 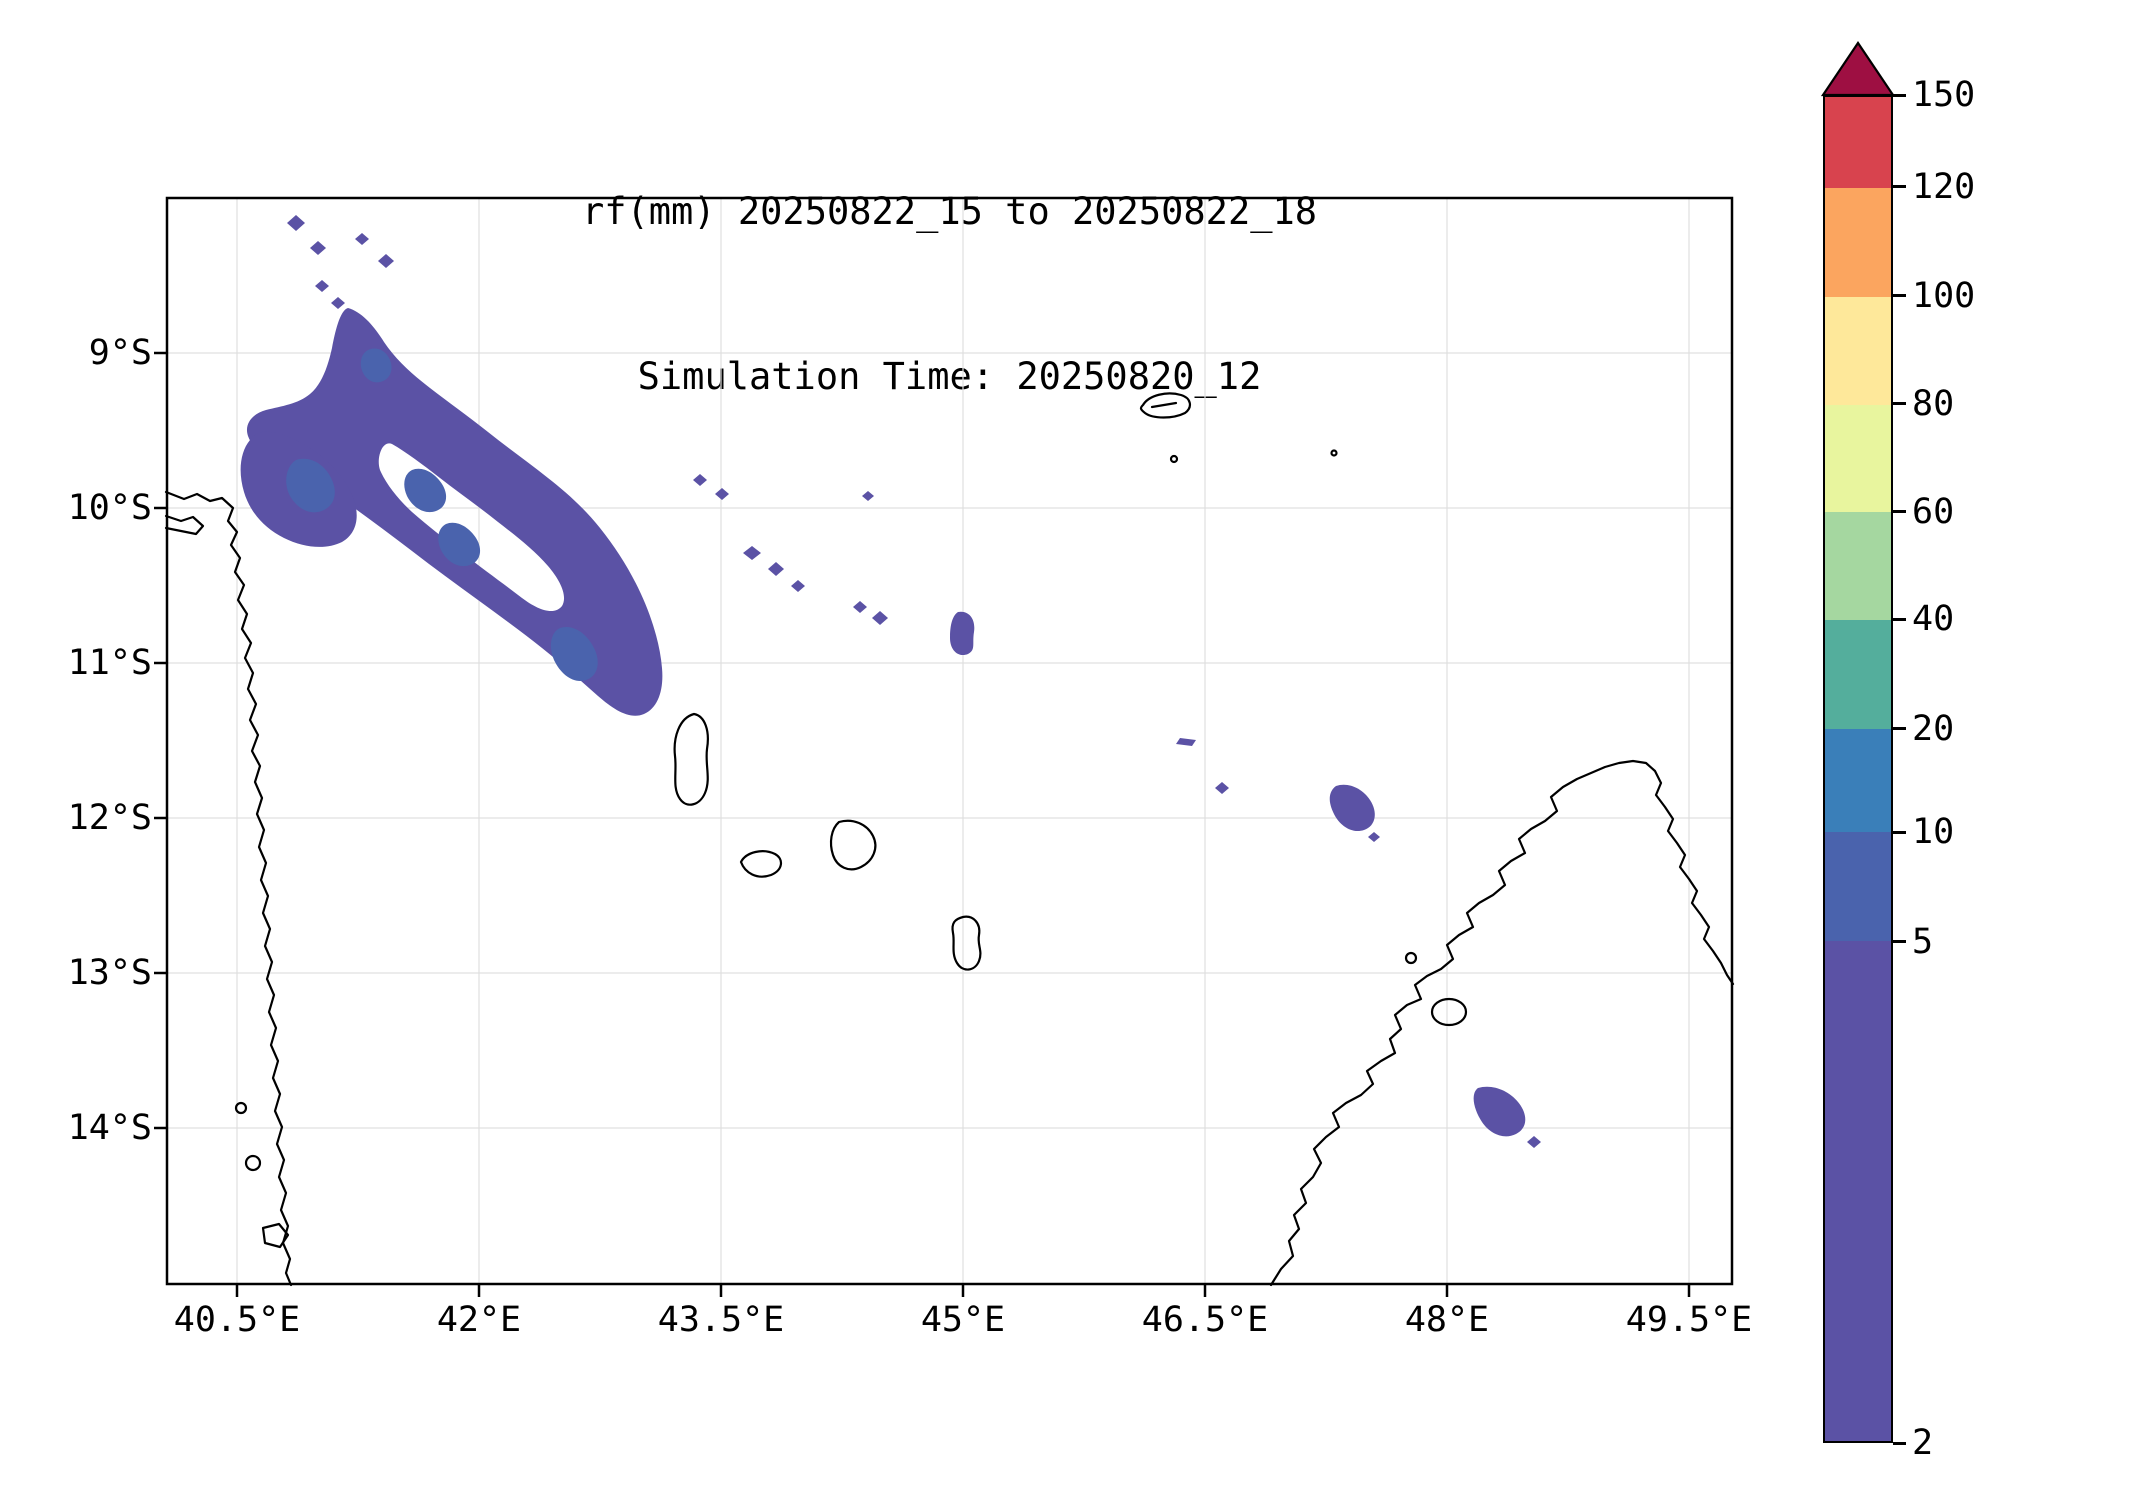 I want to click on rain-patch-madagascar-coast, so click(x=1499, y=1111).